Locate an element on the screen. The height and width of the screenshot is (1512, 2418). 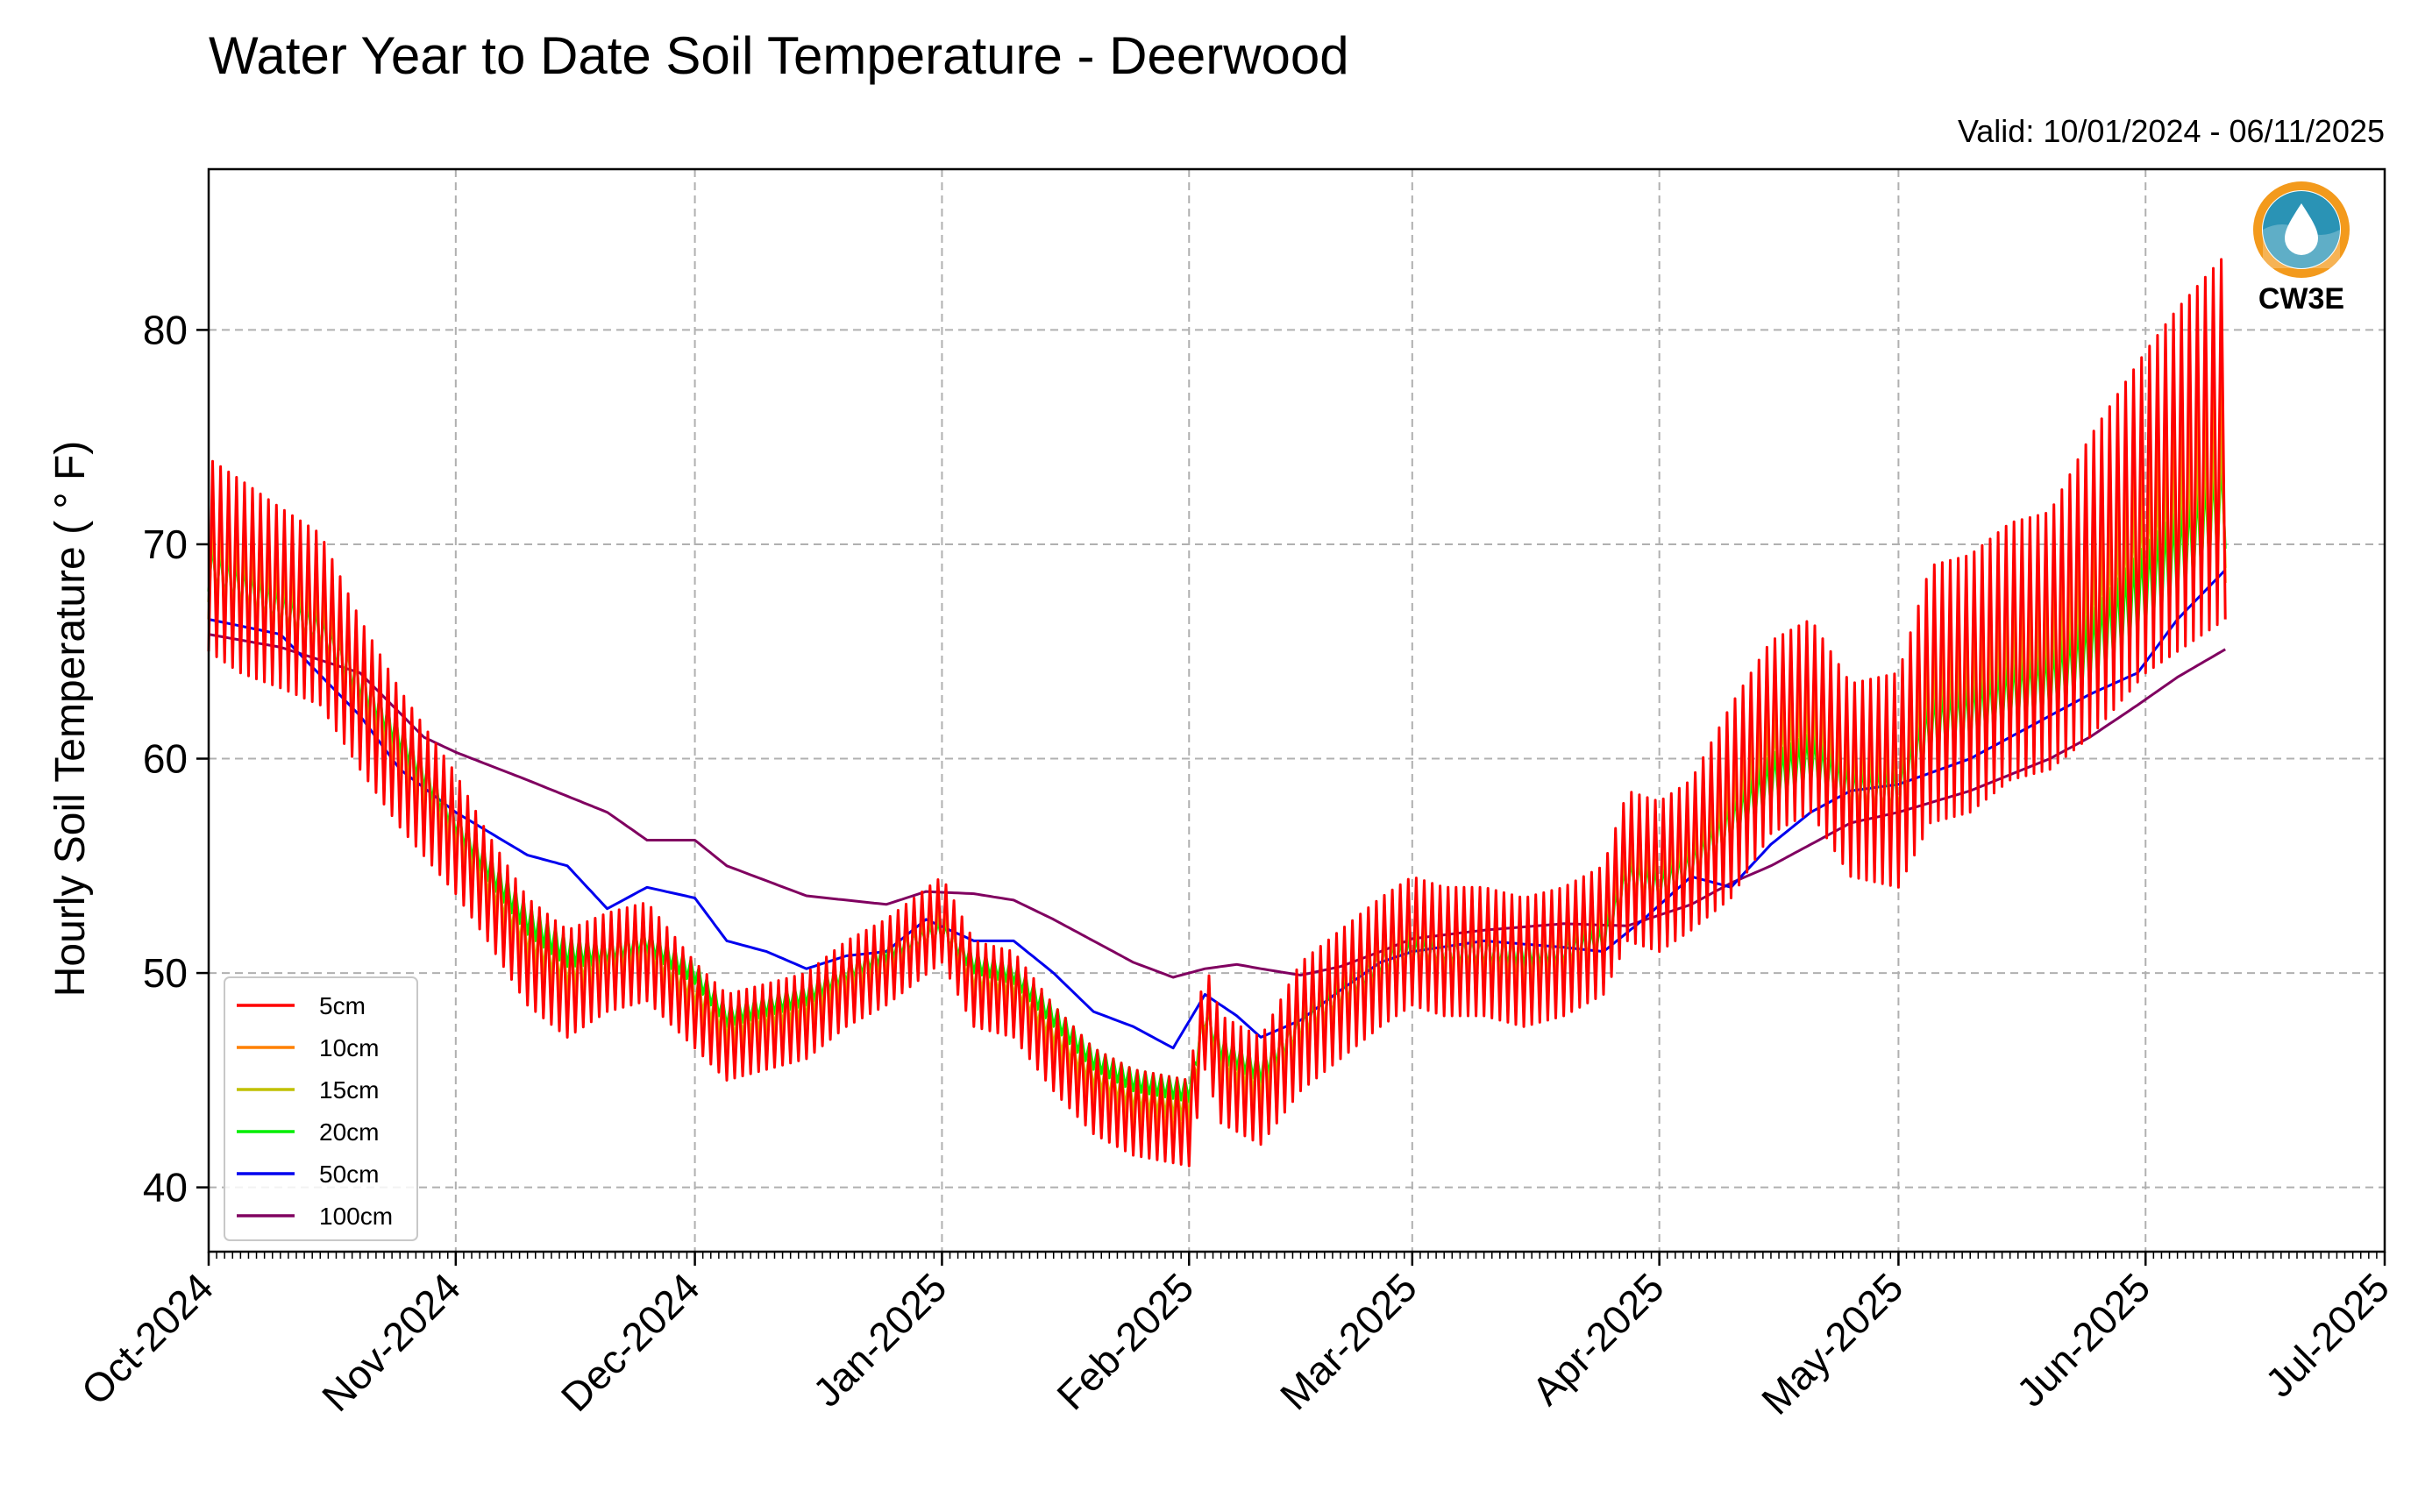
legend: 5cm 10cm 15cm 20cm 50cm 100cm is located at coordinates (321, 1108).